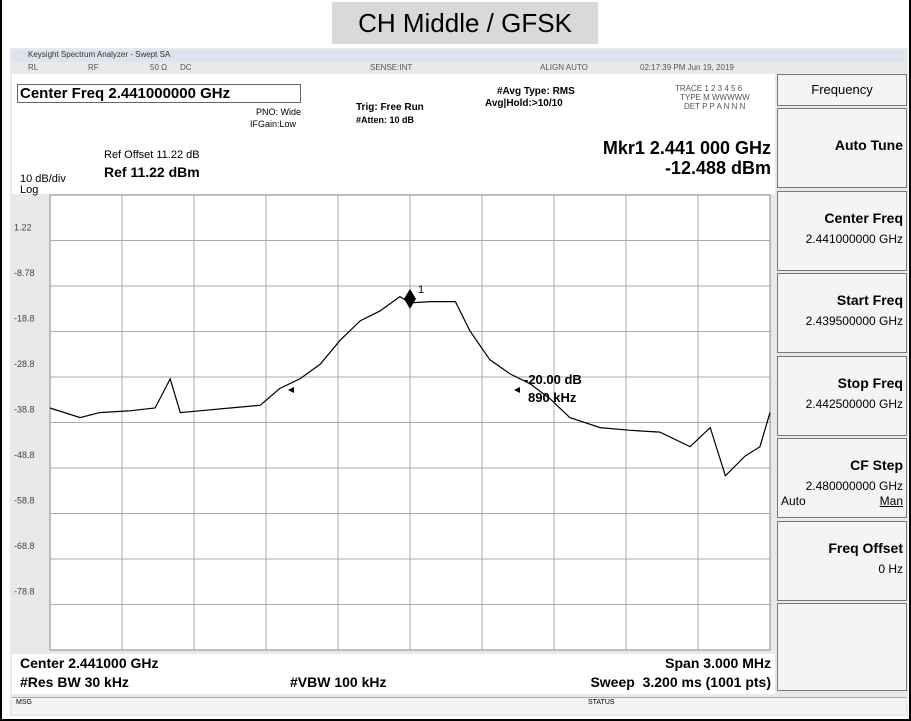 The image size is (911, 721). I want to click on status-item: DC, so click(186, 67).